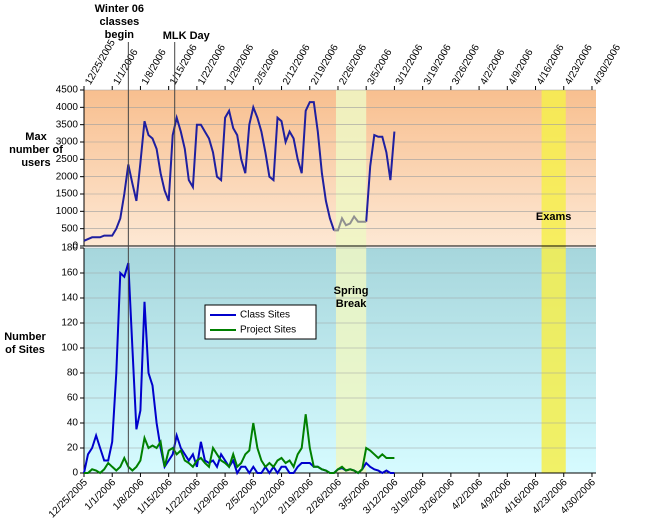  Describe the element at coordinates (67, 211) in the screenshot. I see `y-tick-label: 1000` at that location.